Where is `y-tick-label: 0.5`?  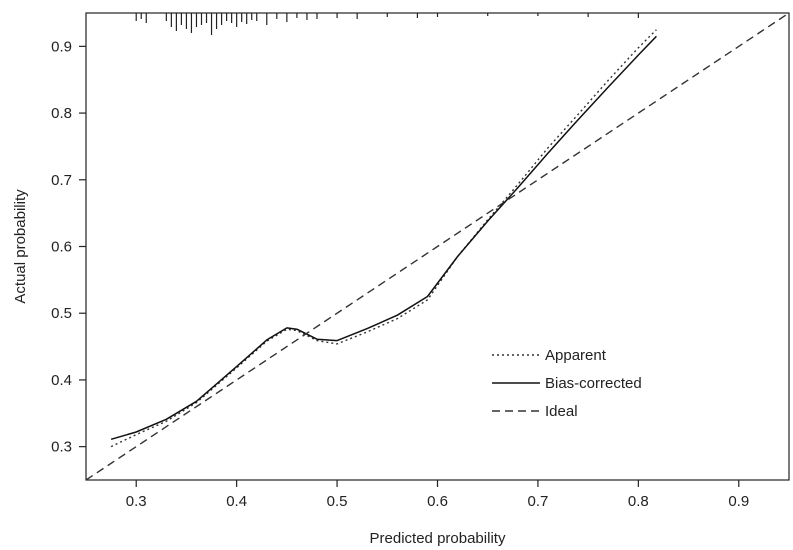
y-tick-label: 0.5 is located at coordinates (61, 313).